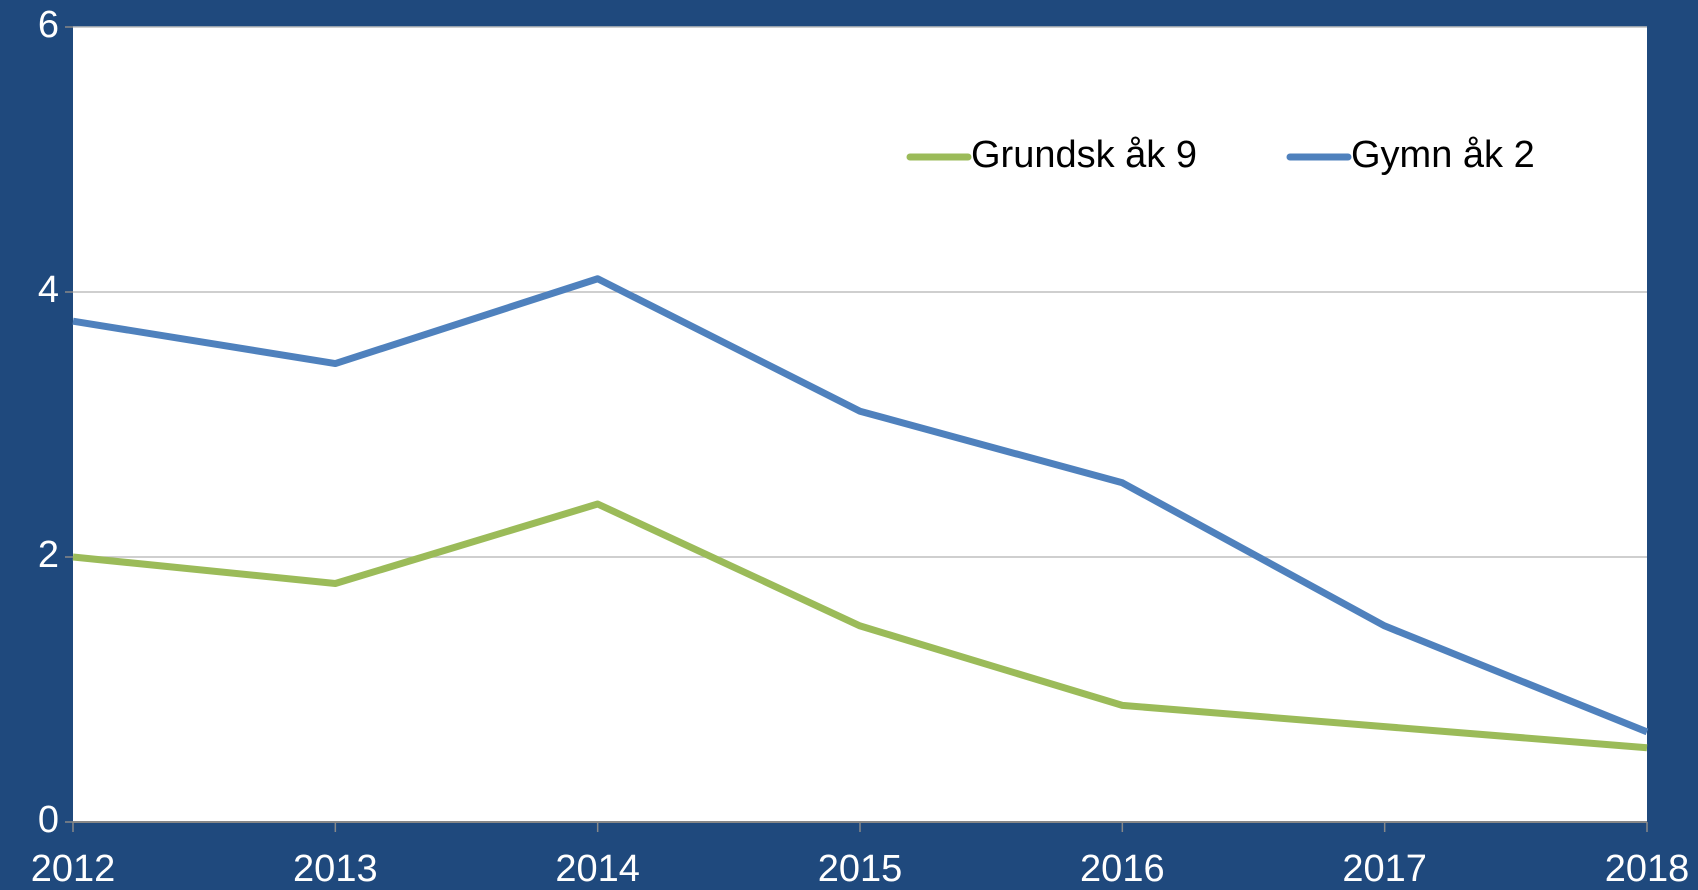 The height and width of the screenshot is (890, 1698). Describe the element at coordinates (335, 869) in the screenshot. I see `x-tick-label: 2013` at that location.